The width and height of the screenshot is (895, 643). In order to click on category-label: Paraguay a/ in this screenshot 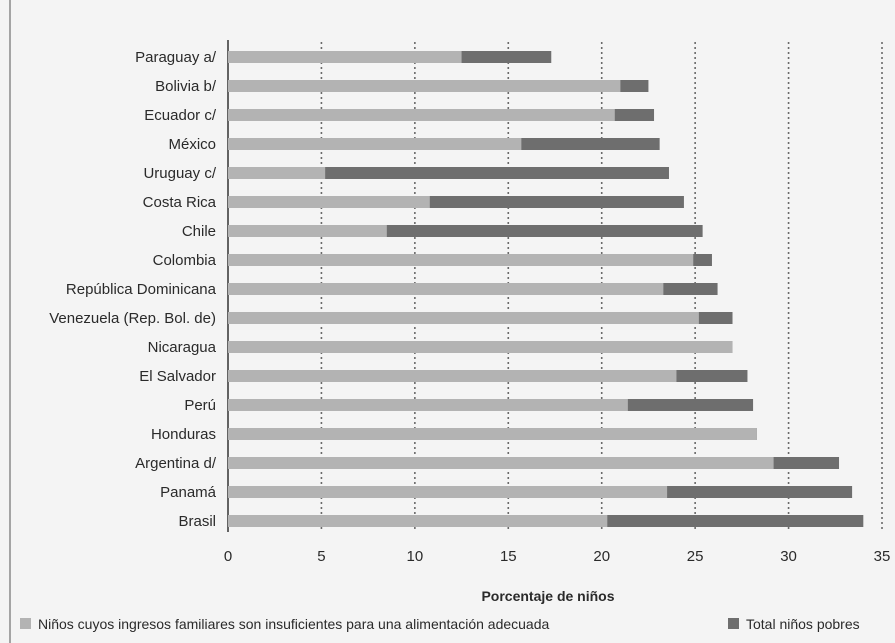, I will do `click(176, 57)`.